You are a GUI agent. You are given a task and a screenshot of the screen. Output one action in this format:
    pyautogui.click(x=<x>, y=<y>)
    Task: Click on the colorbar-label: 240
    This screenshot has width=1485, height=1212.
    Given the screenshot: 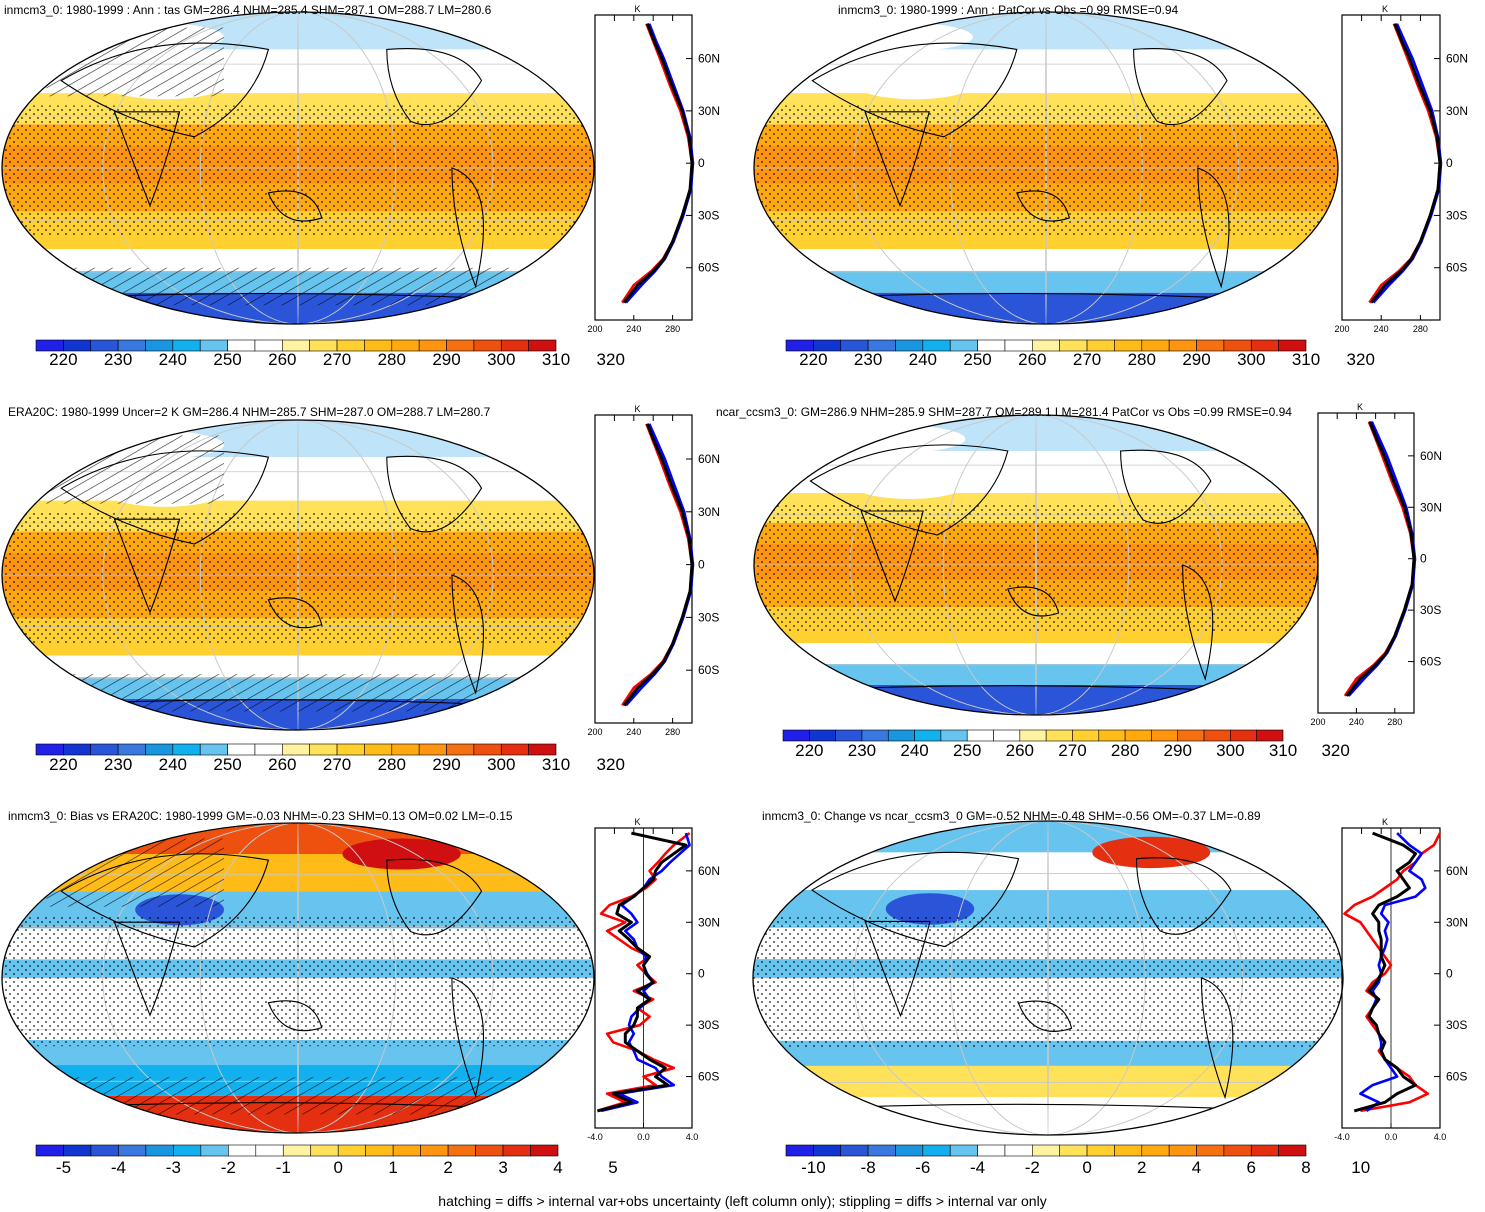 What is the action you would take?
    pyautogui.click(x=173, y=359)
    